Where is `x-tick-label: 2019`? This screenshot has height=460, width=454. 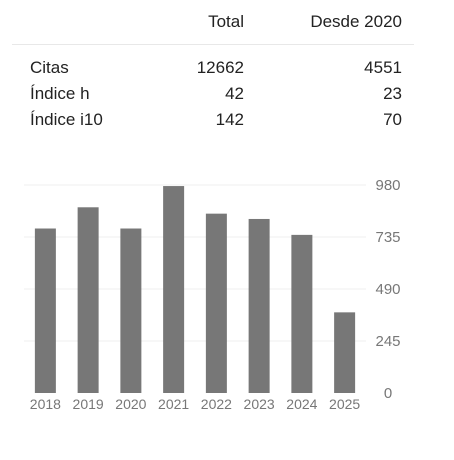 x-tick-label: 2019 is located at coordinates (88, 404).